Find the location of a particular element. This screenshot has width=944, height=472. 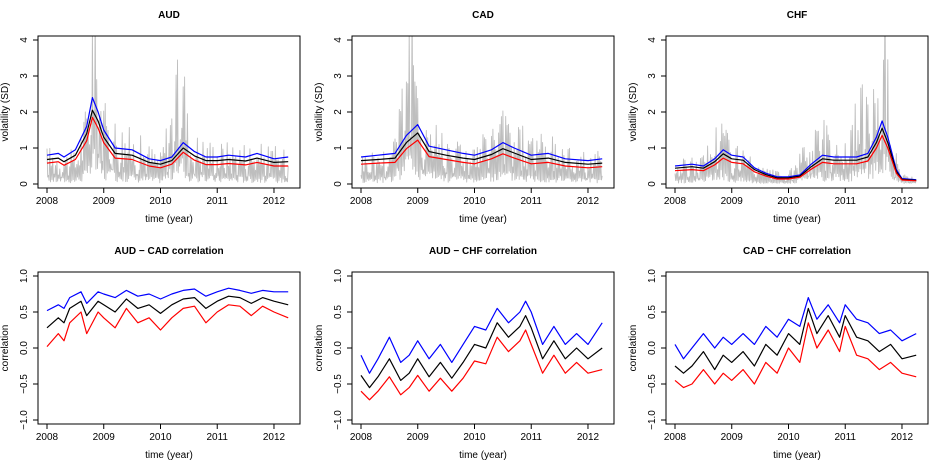

chart-title: CAD − CHF correlation is located at coordinates (797, 251).